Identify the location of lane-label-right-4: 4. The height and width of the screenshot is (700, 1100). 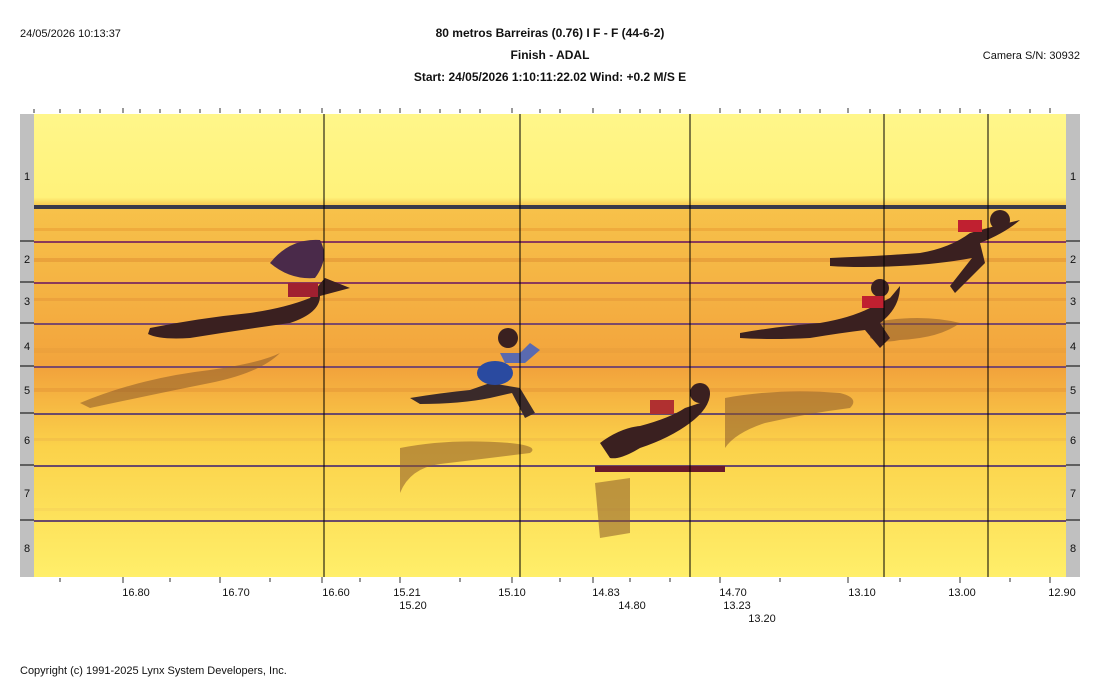
(1073, 347).